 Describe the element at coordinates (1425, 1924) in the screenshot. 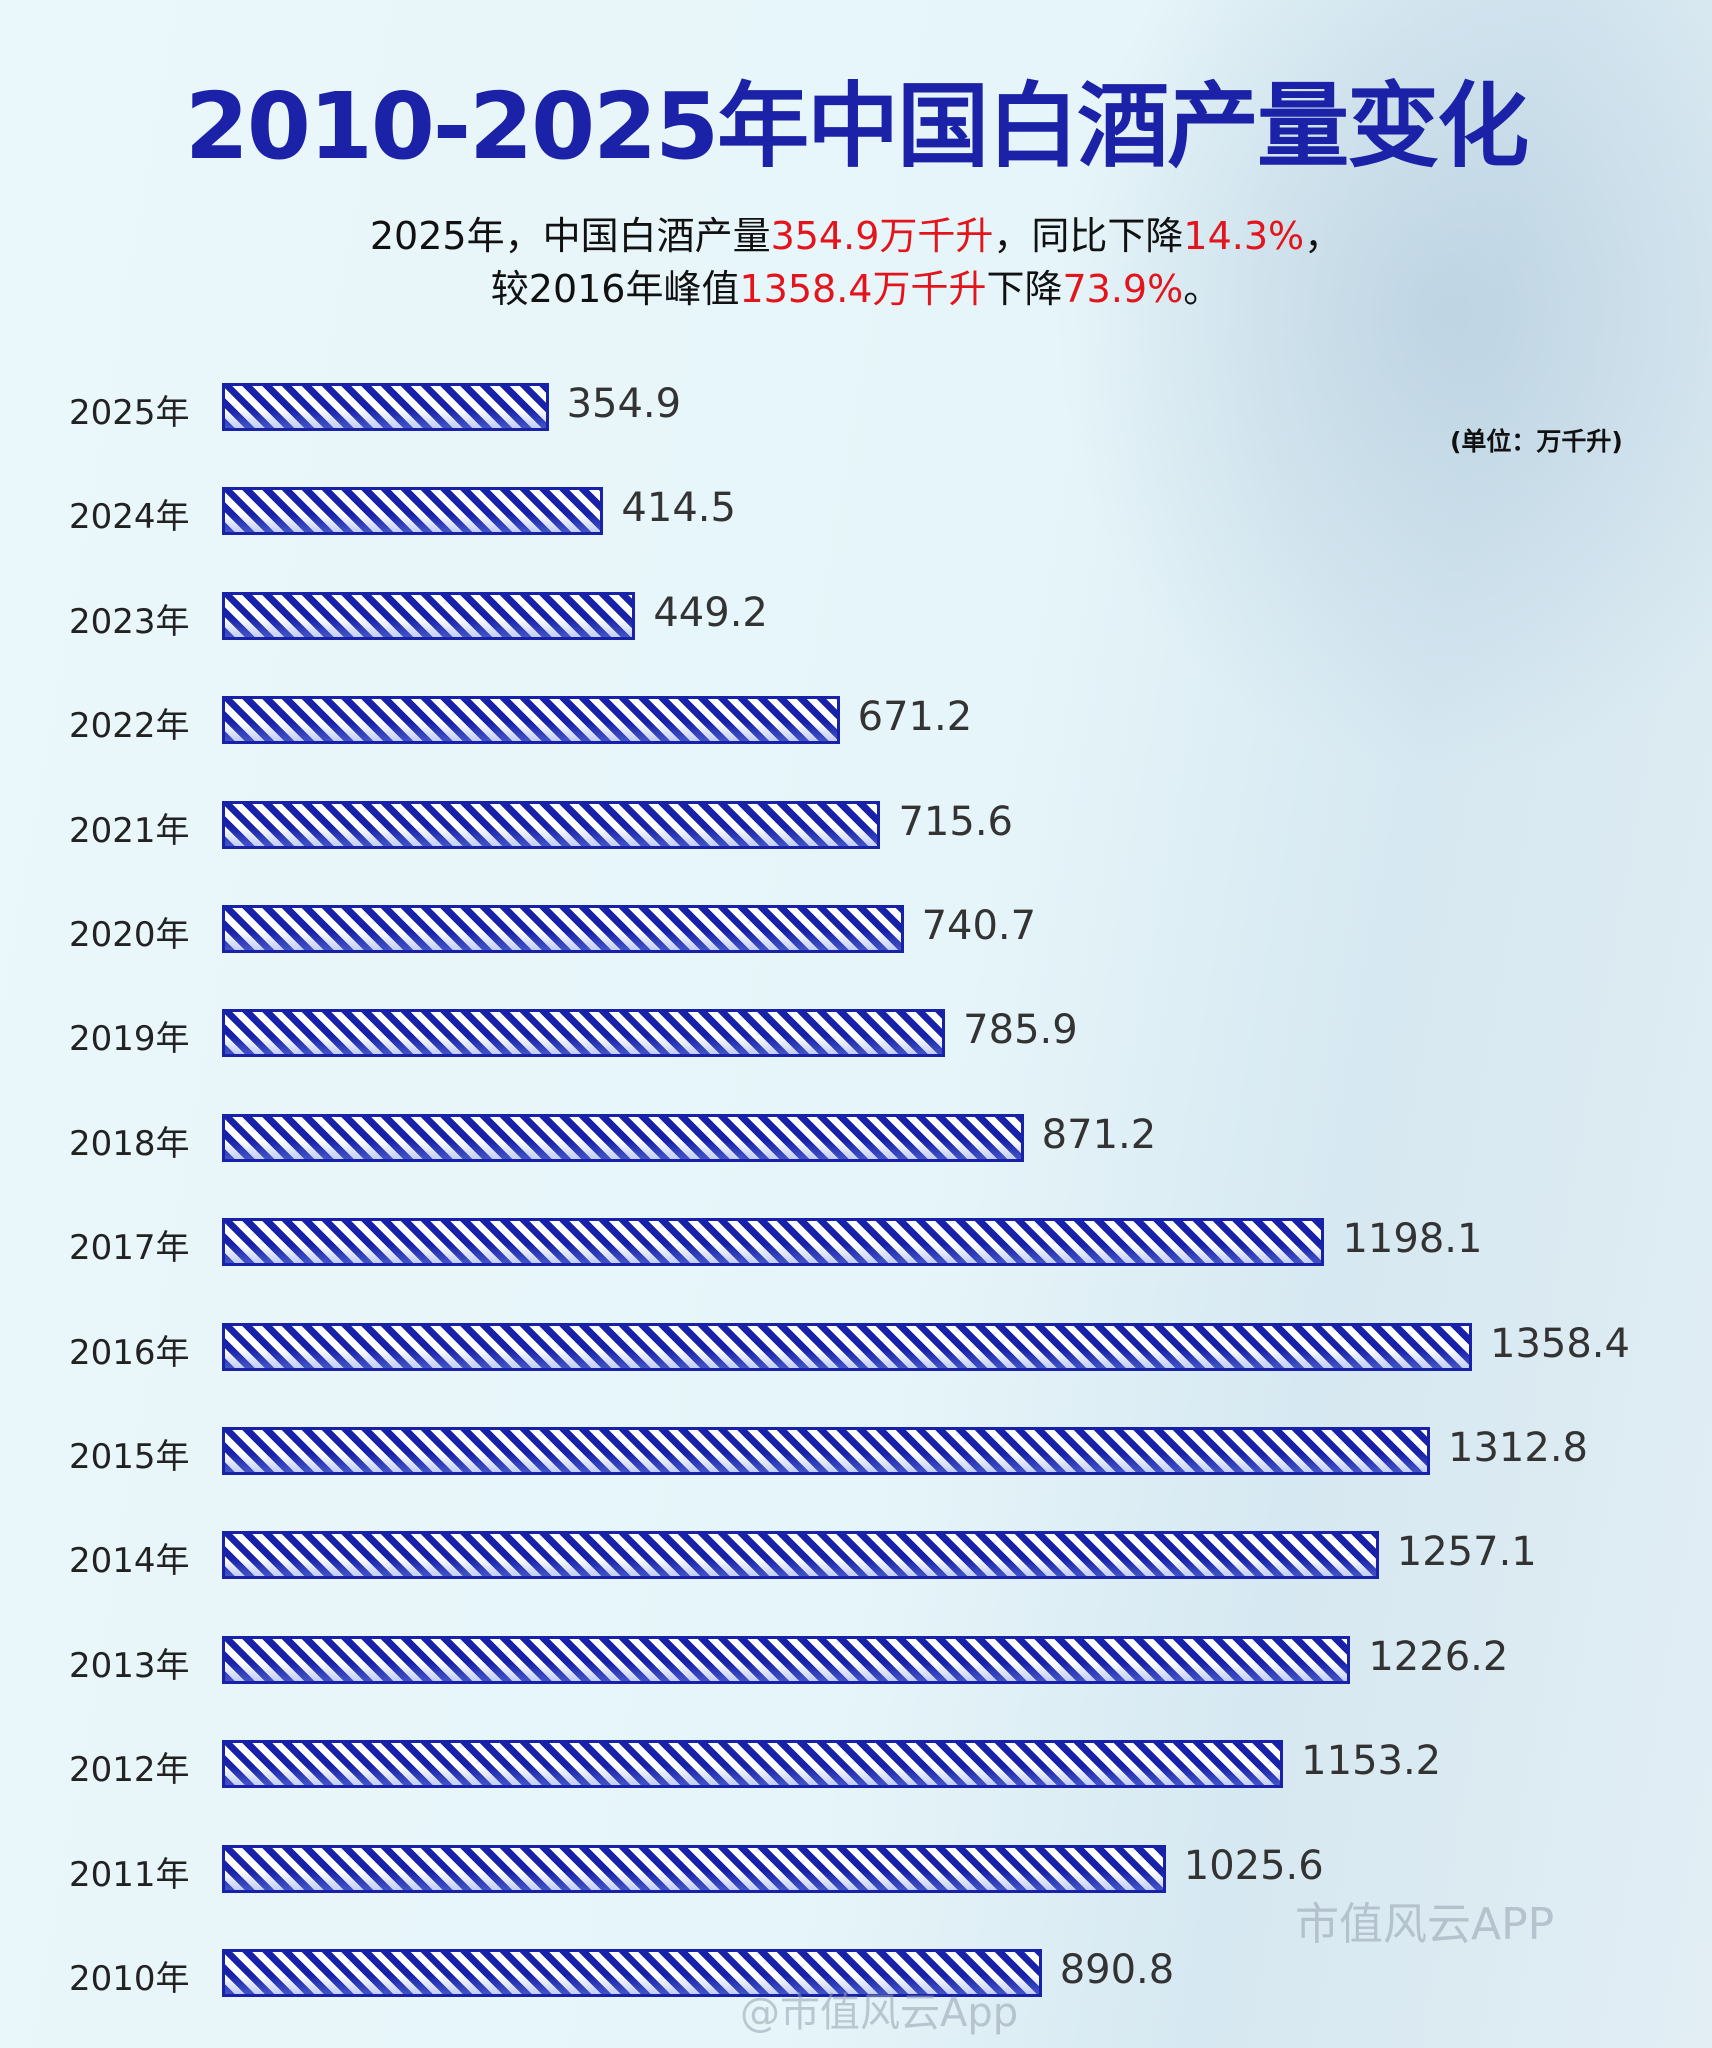

I see `watermark: 市值风云APP` at that location.